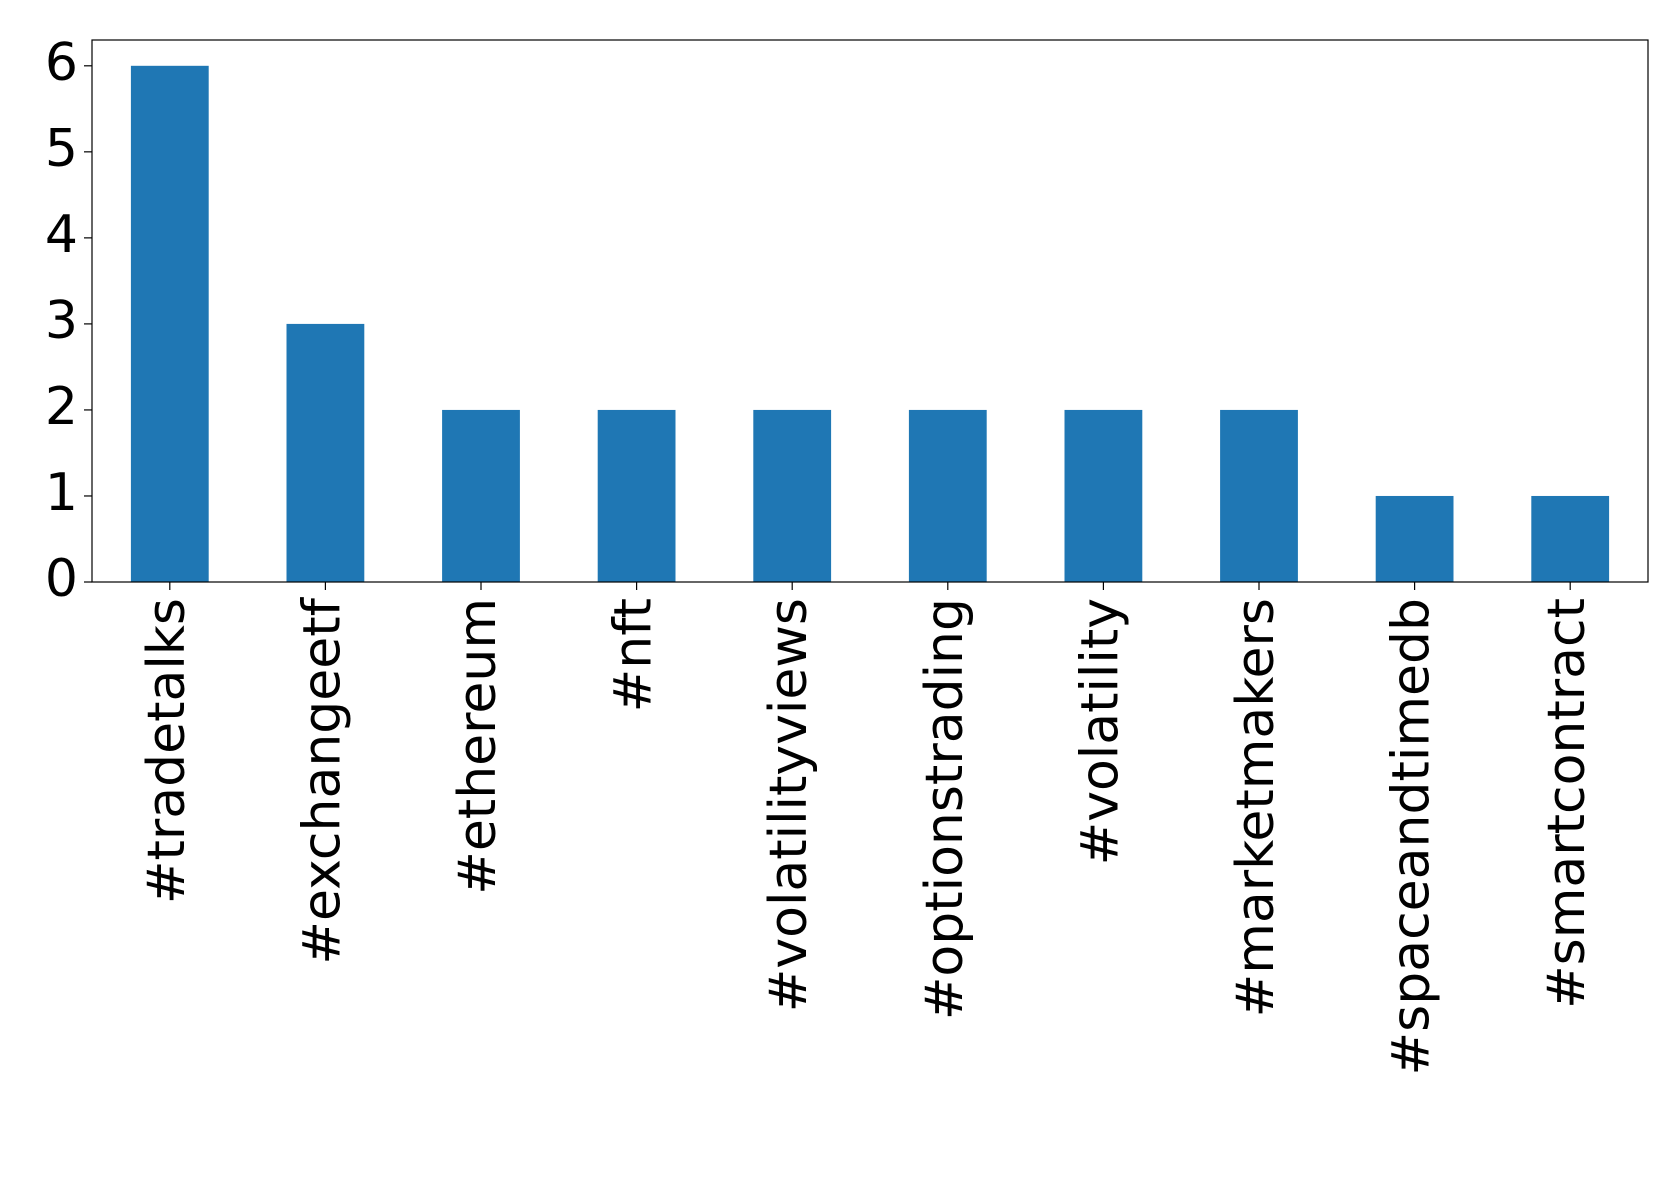  Describe the element at coordinates (322, 780) in the screenshot. I see `x-tick-label: #exchangeetf` at that location.